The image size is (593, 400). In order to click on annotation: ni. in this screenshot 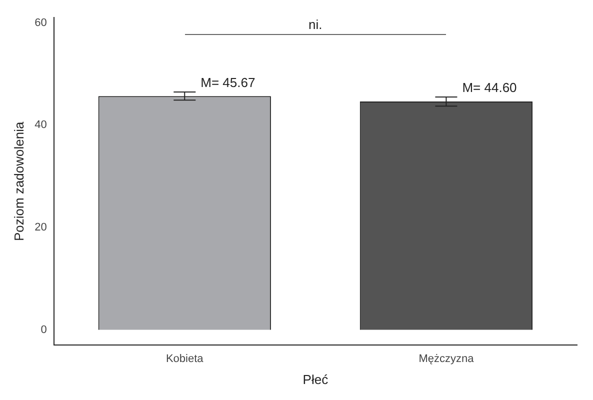, I will do `click(315, 24)`.